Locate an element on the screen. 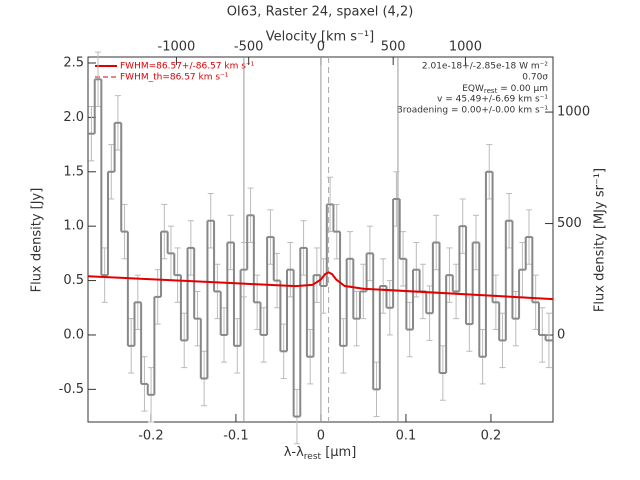  y2-axis-label: Flux density [MJy sr⁻¹] is located at coordinates (600, 240).